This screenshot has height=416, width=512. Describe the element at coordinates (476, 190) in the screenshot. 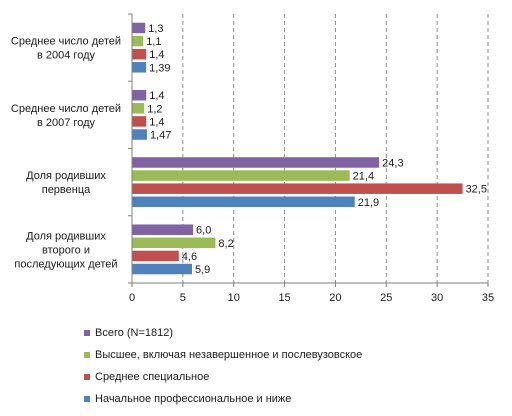

I see `data-label: 32,5` at that location.